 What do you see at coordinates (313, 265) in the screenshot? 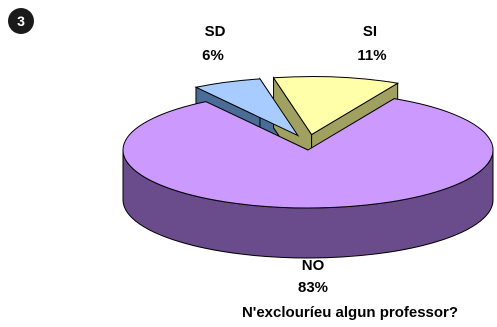
I see `slice-label-no: NO` at bounding box center [313, 265].